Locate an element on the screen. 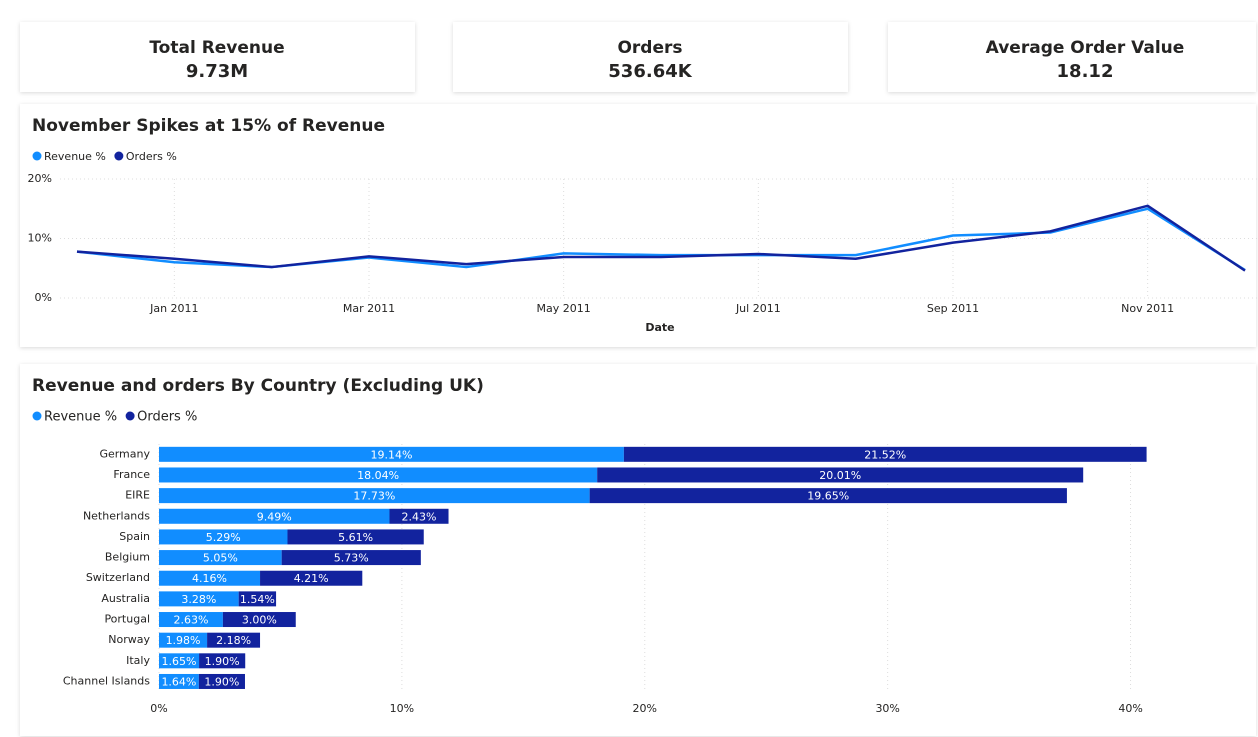  data-label: 2.63% is located at coordinates (190, 620).